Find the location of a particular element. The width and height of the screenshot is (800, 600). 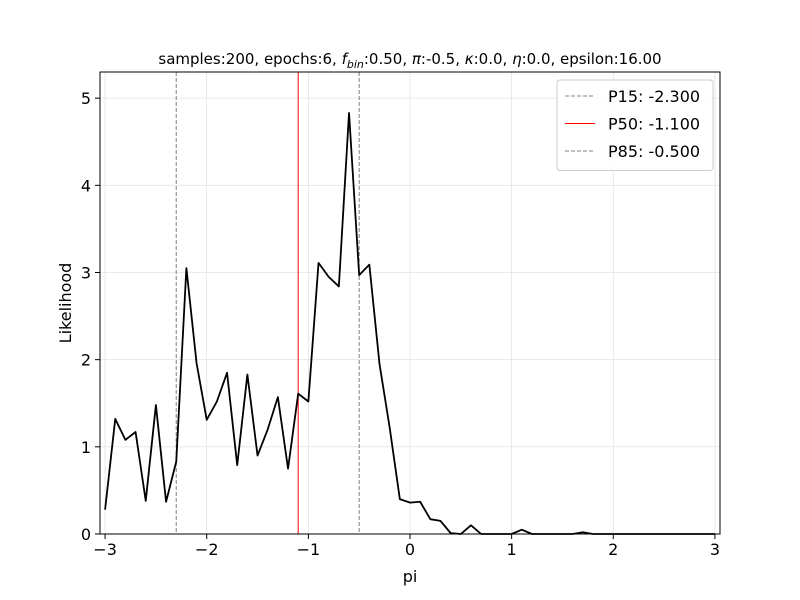

x-axis-ticks: −3 −2 −1 0 1 2 3 is located at coordinates (406, 546).